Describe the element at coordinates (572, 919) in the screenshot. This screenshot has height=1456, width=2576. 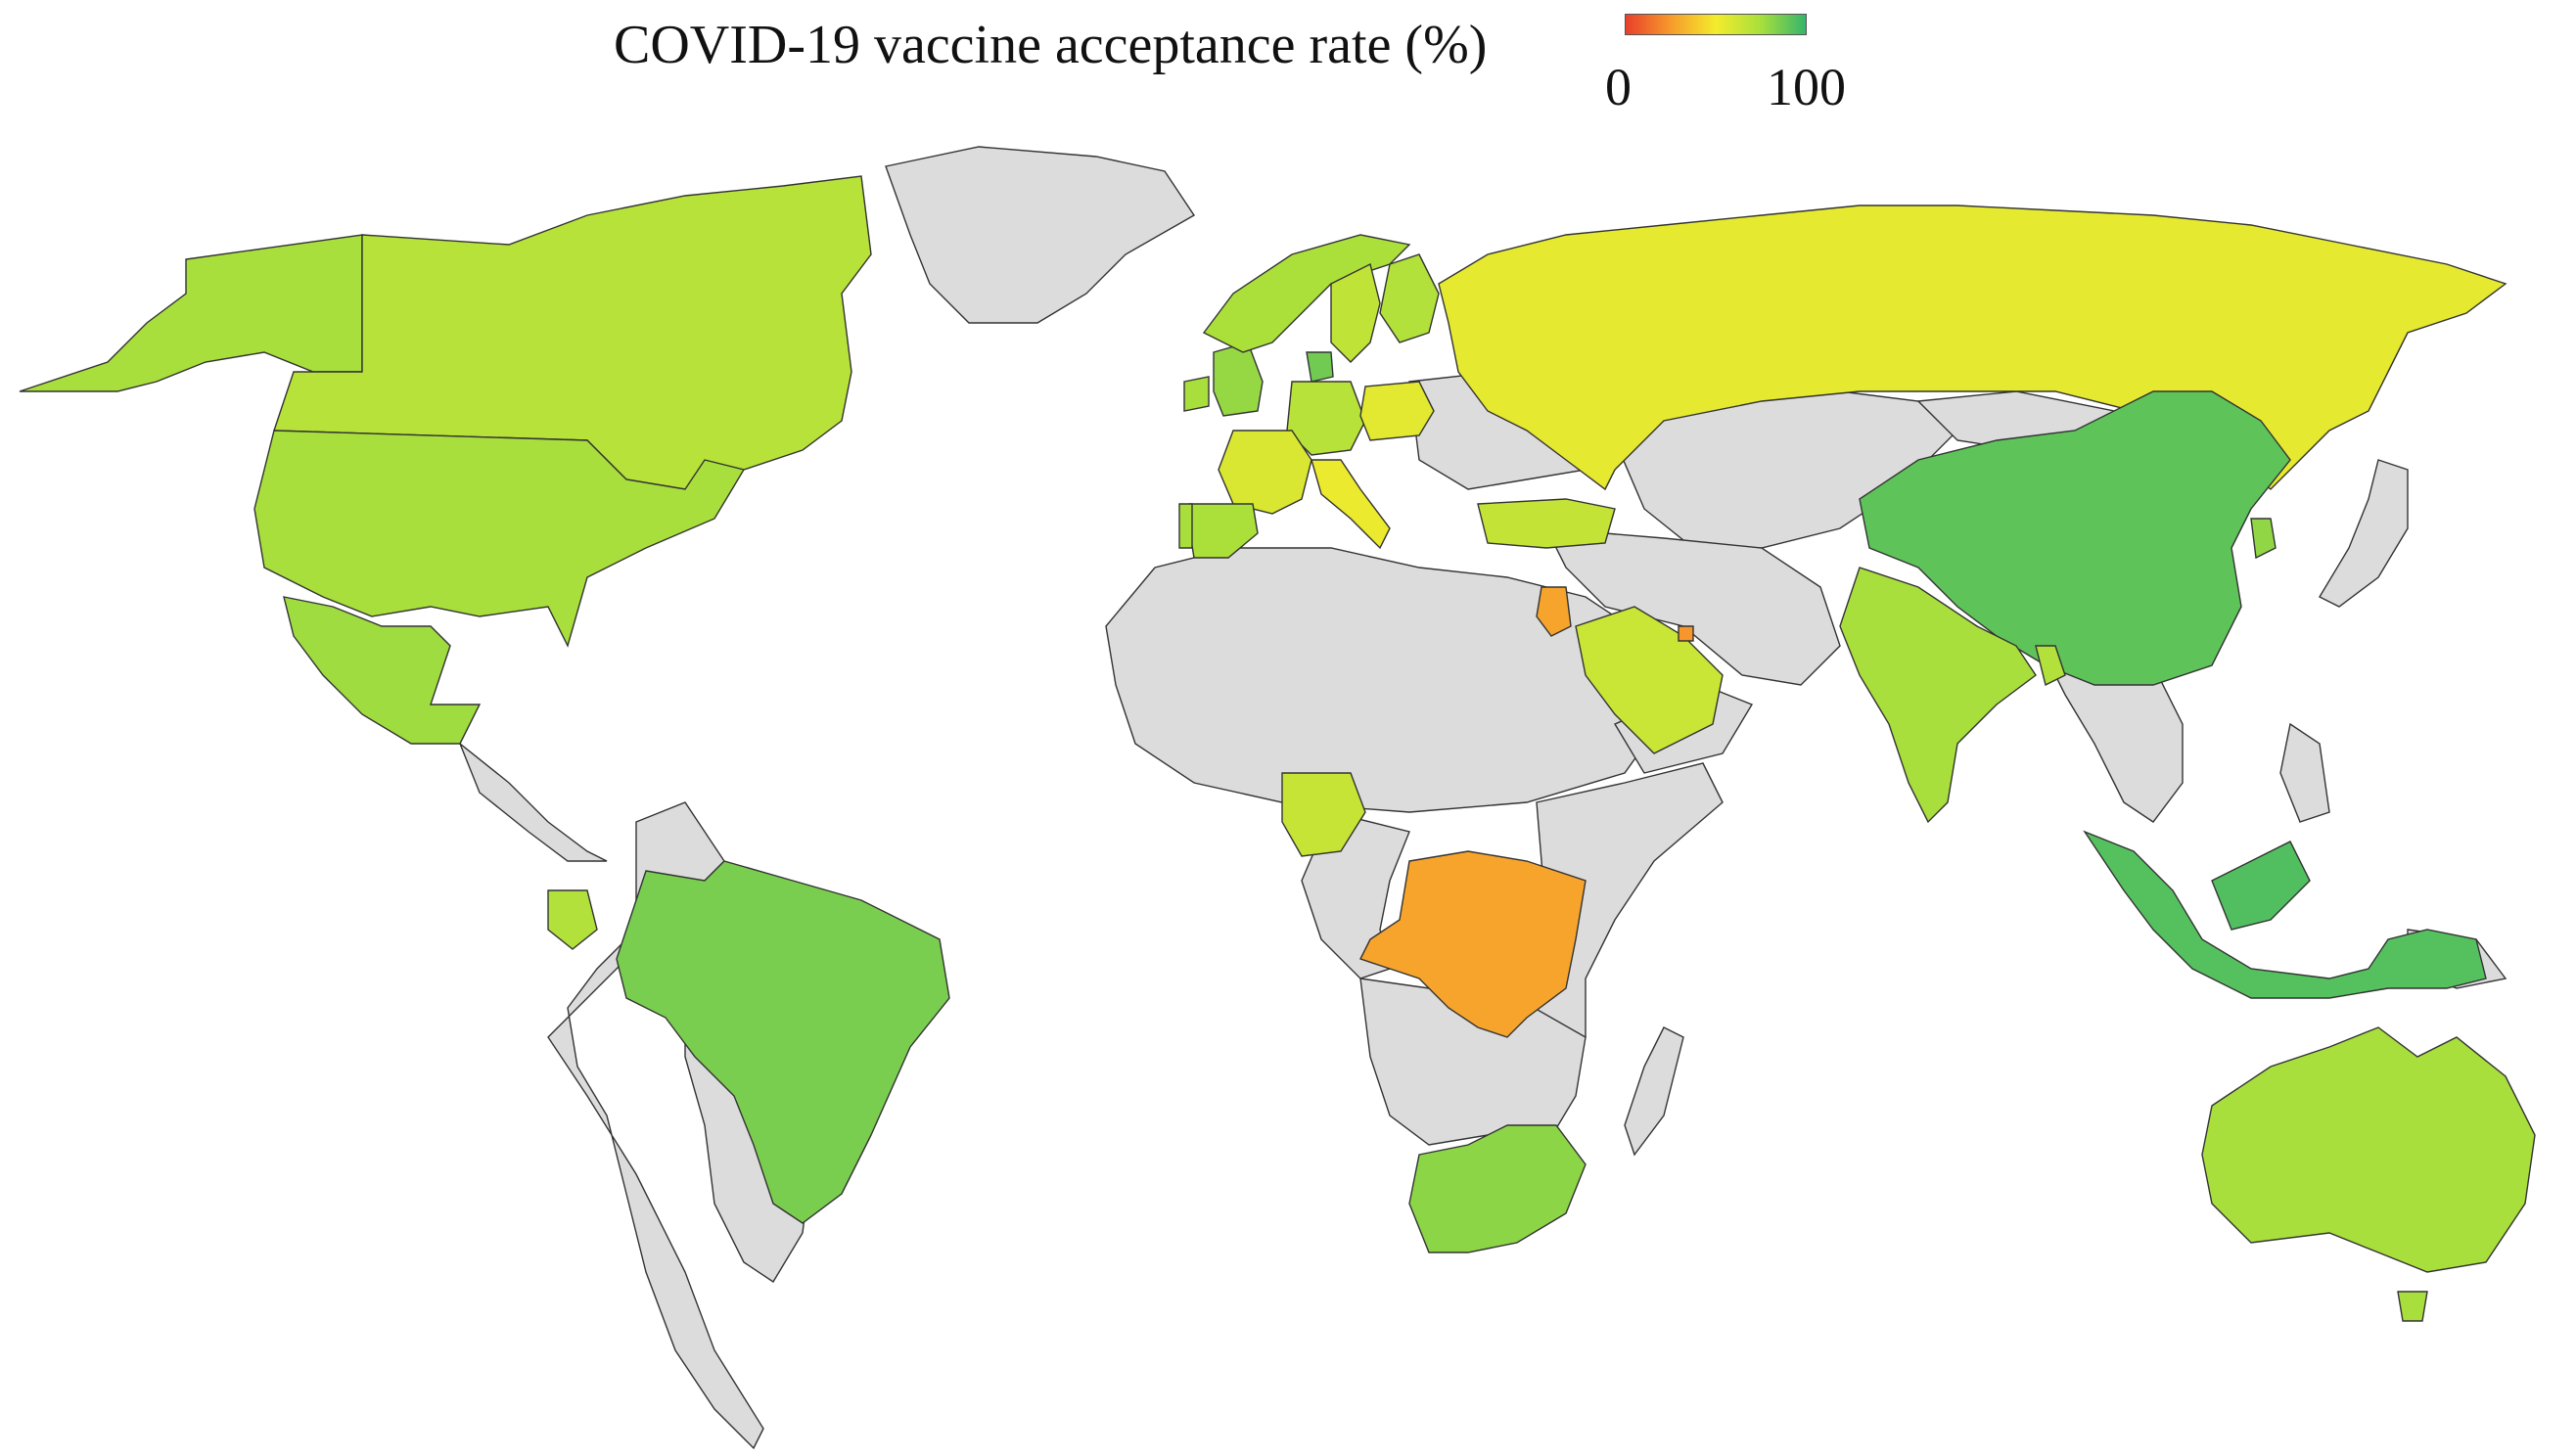
I see `country-ecuador: Ecuador` at that location.